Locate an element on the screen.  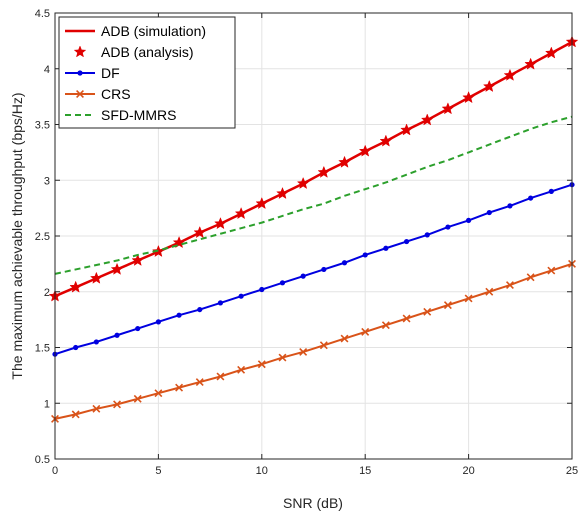
y-tick-label: 0.5 is located at coordinates (42, 460).